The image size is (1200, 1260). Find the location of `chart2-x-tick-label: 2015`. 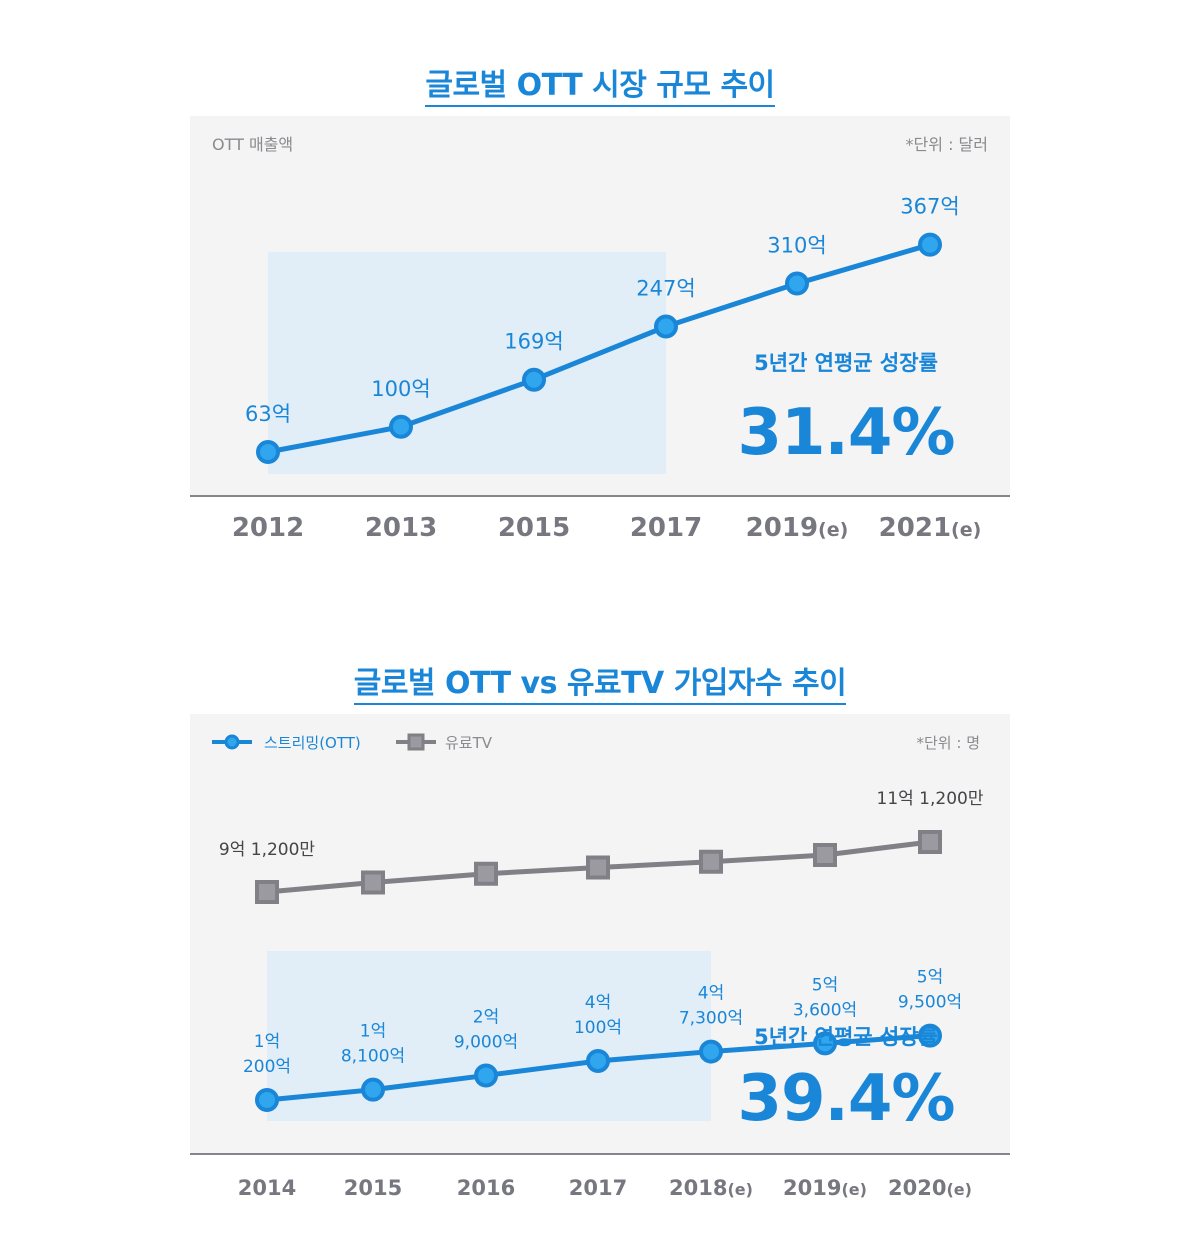

chart2-x-tick-label: 2015 is located at coordinates (373, 1188).